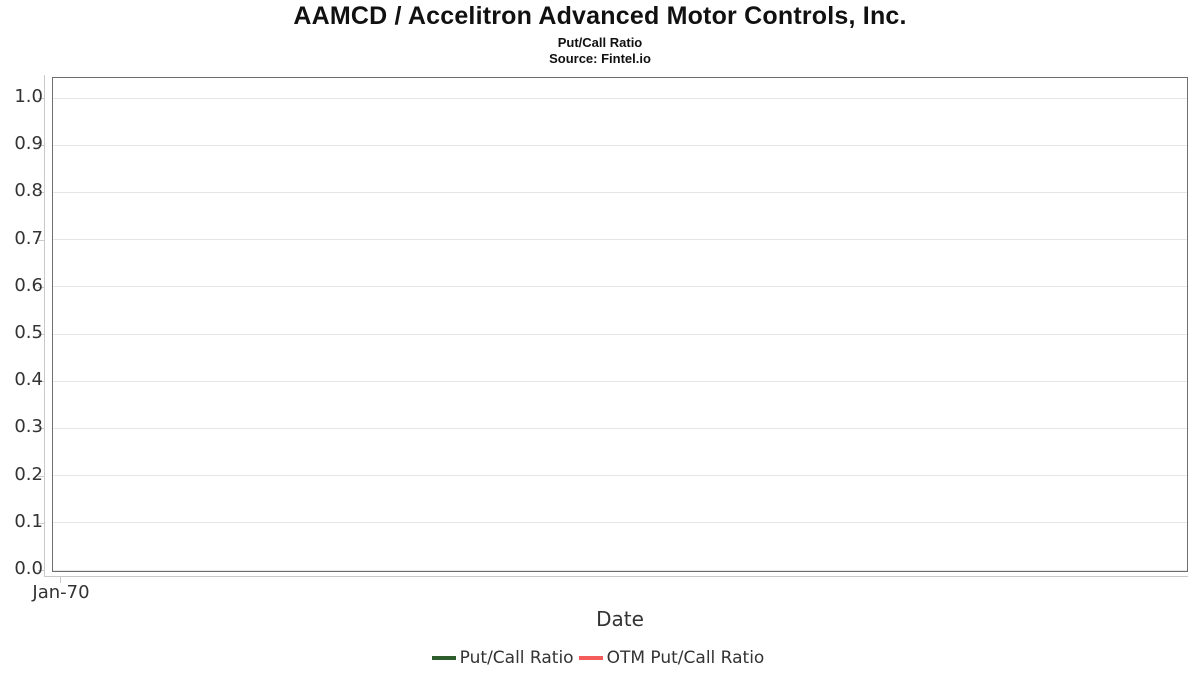  What do you see at coordinates (28, 238) in the screenshot?
I see `y-tick-label: 0.7` at bounding box center [28, 238].